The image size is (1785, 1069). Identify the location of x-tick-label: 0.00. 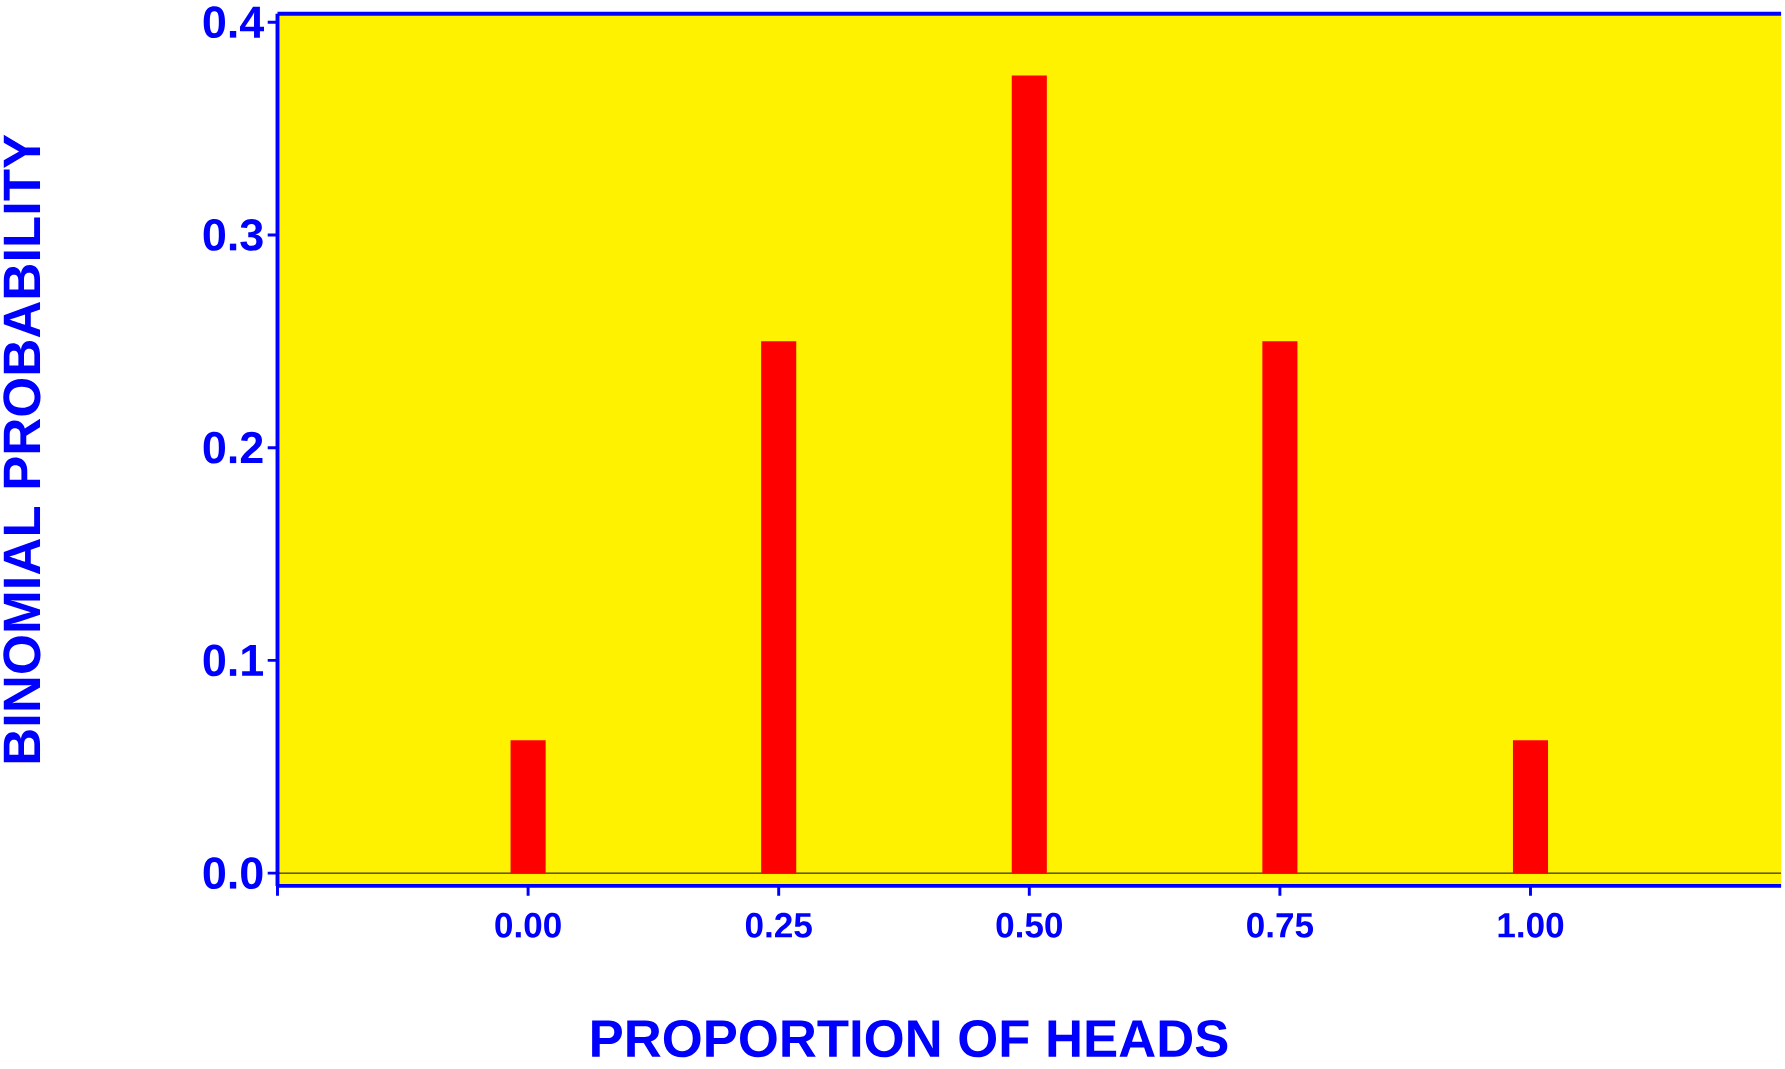
(528, 925).